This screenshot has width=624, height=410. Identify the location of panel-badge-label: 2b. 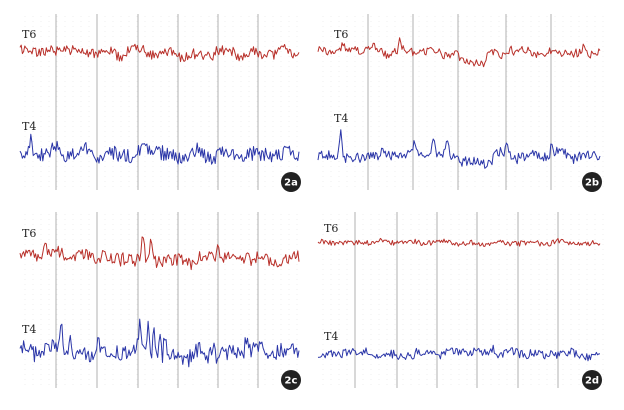
(592, 183).